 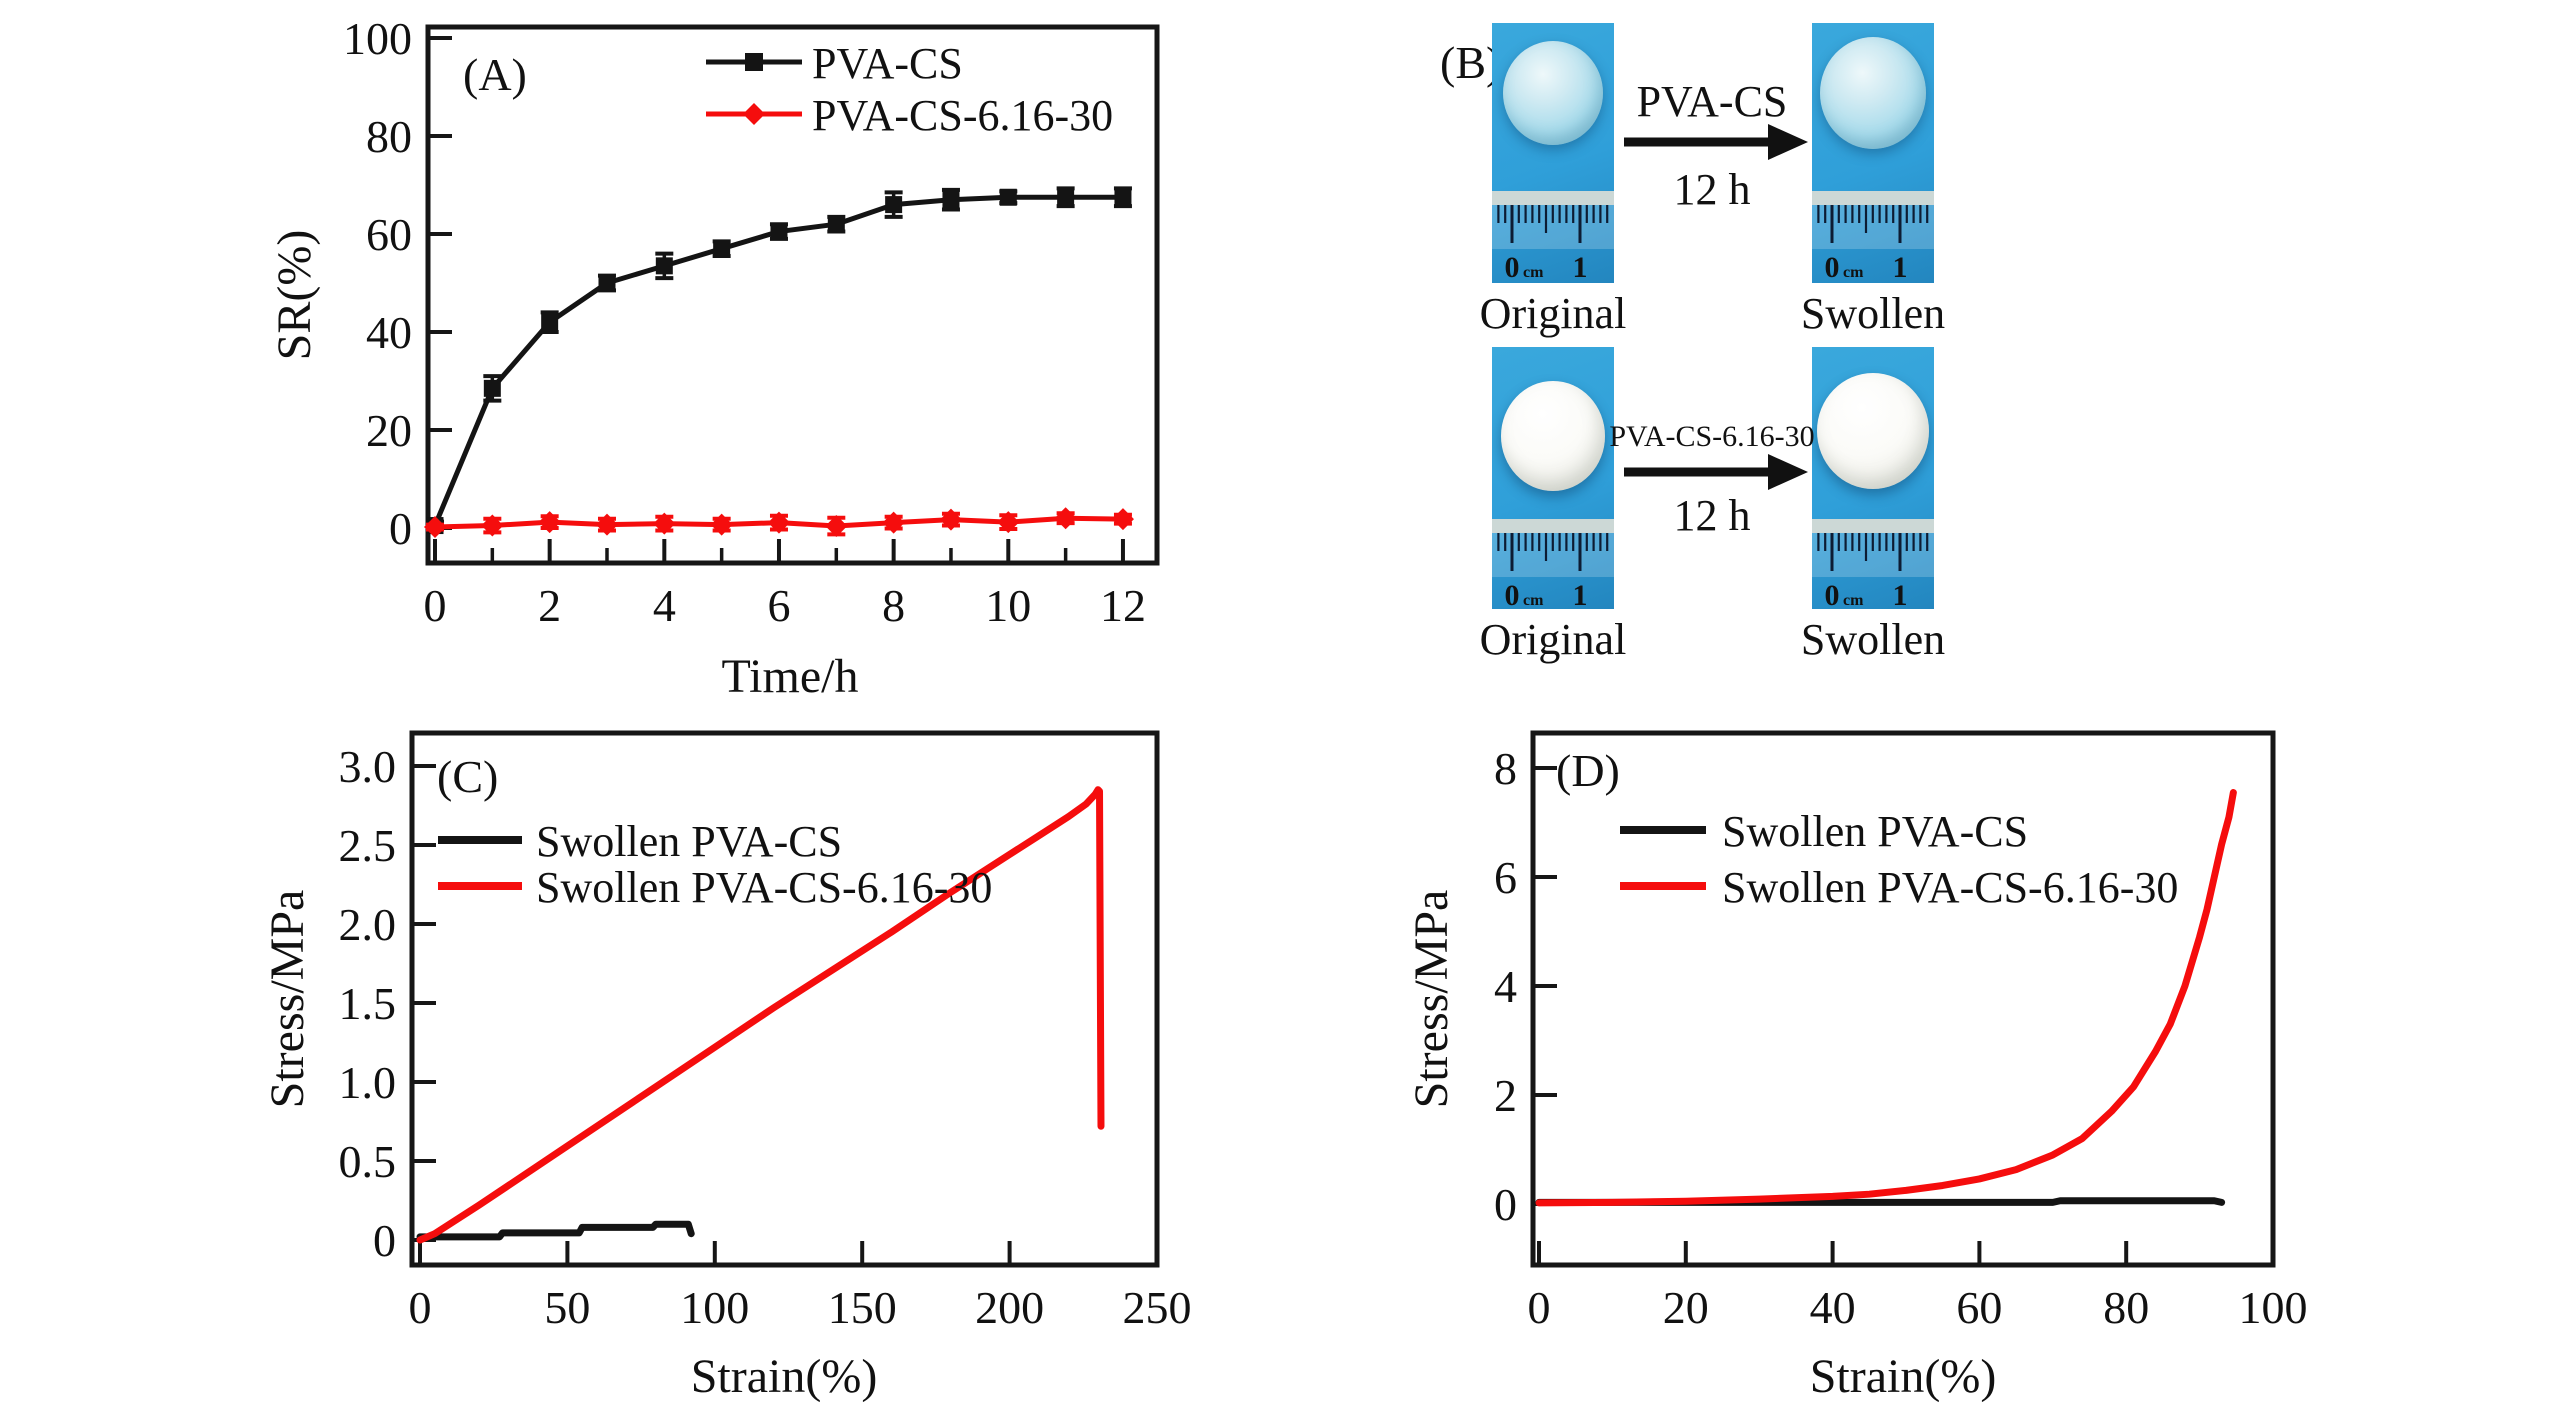 I want to click on y-tick-label: 6, so click(x=1505, y=877).